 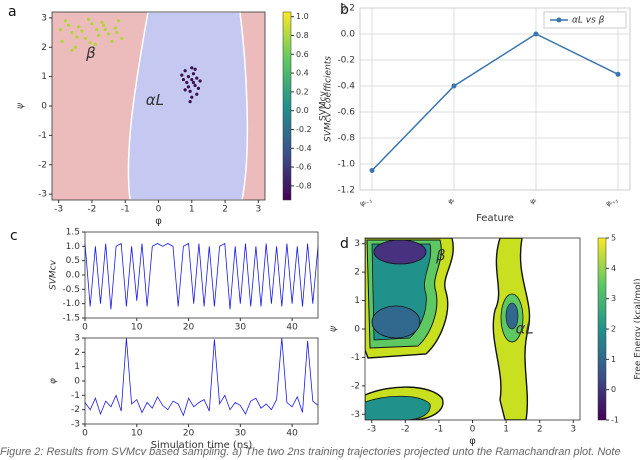 I want to click on y-tick-label: 0, so click(x=357, y=330).